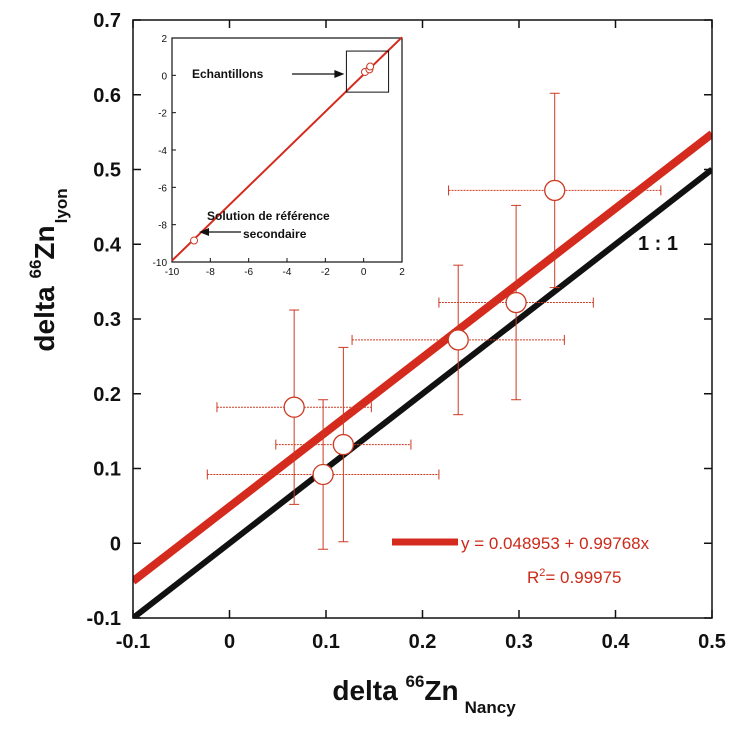 This screenshot has height=738, width=733. Describe the element at coordinates (107, 395) in the screenshot. I see `y-tick-label: 0.2` at that location.